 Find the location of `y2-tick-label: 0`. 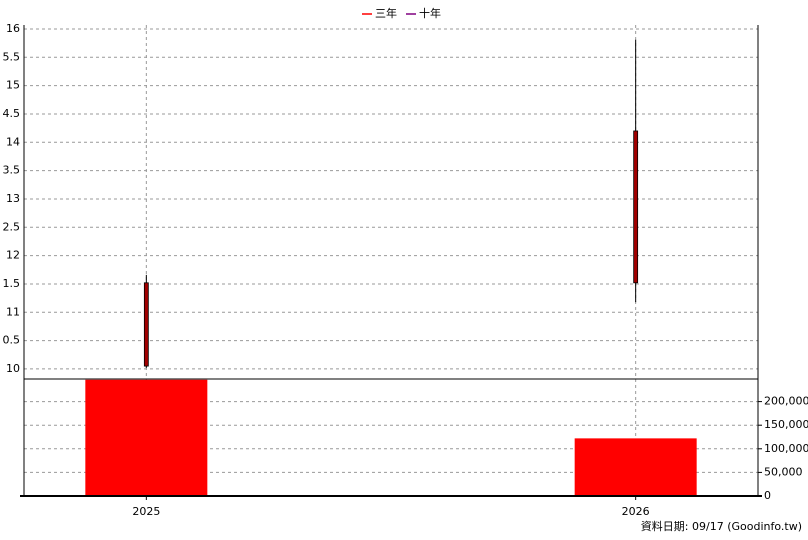

y2-tick-label: 0 is located at coordinates (767, 495).